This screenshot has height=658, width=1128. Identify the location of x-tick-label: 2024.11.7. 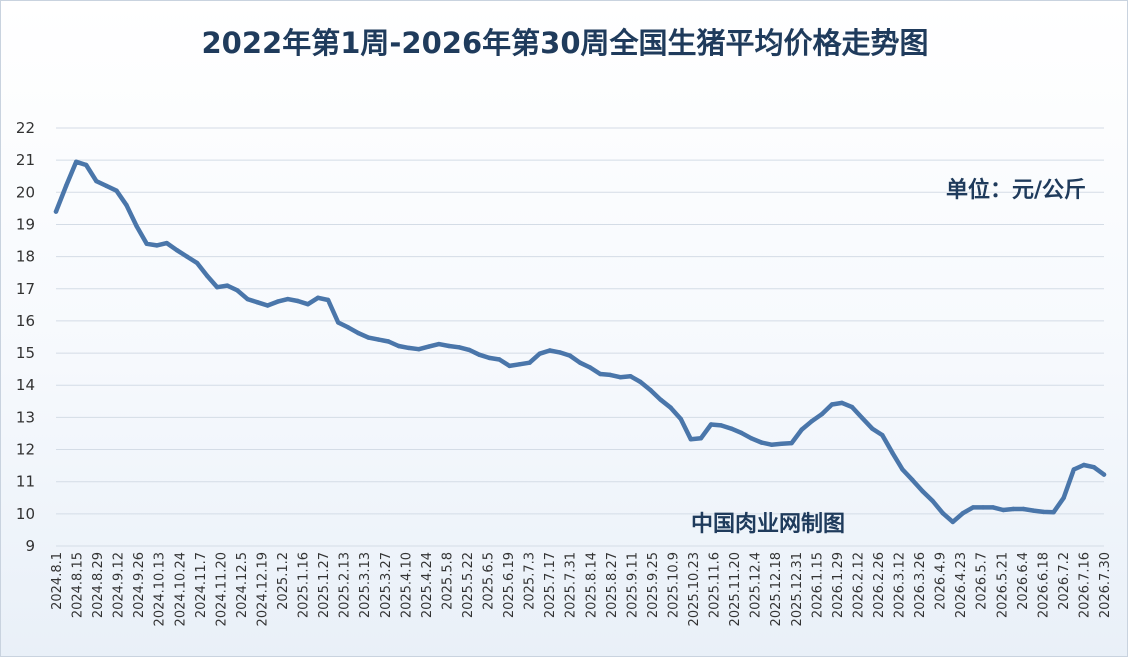
(201, 585).